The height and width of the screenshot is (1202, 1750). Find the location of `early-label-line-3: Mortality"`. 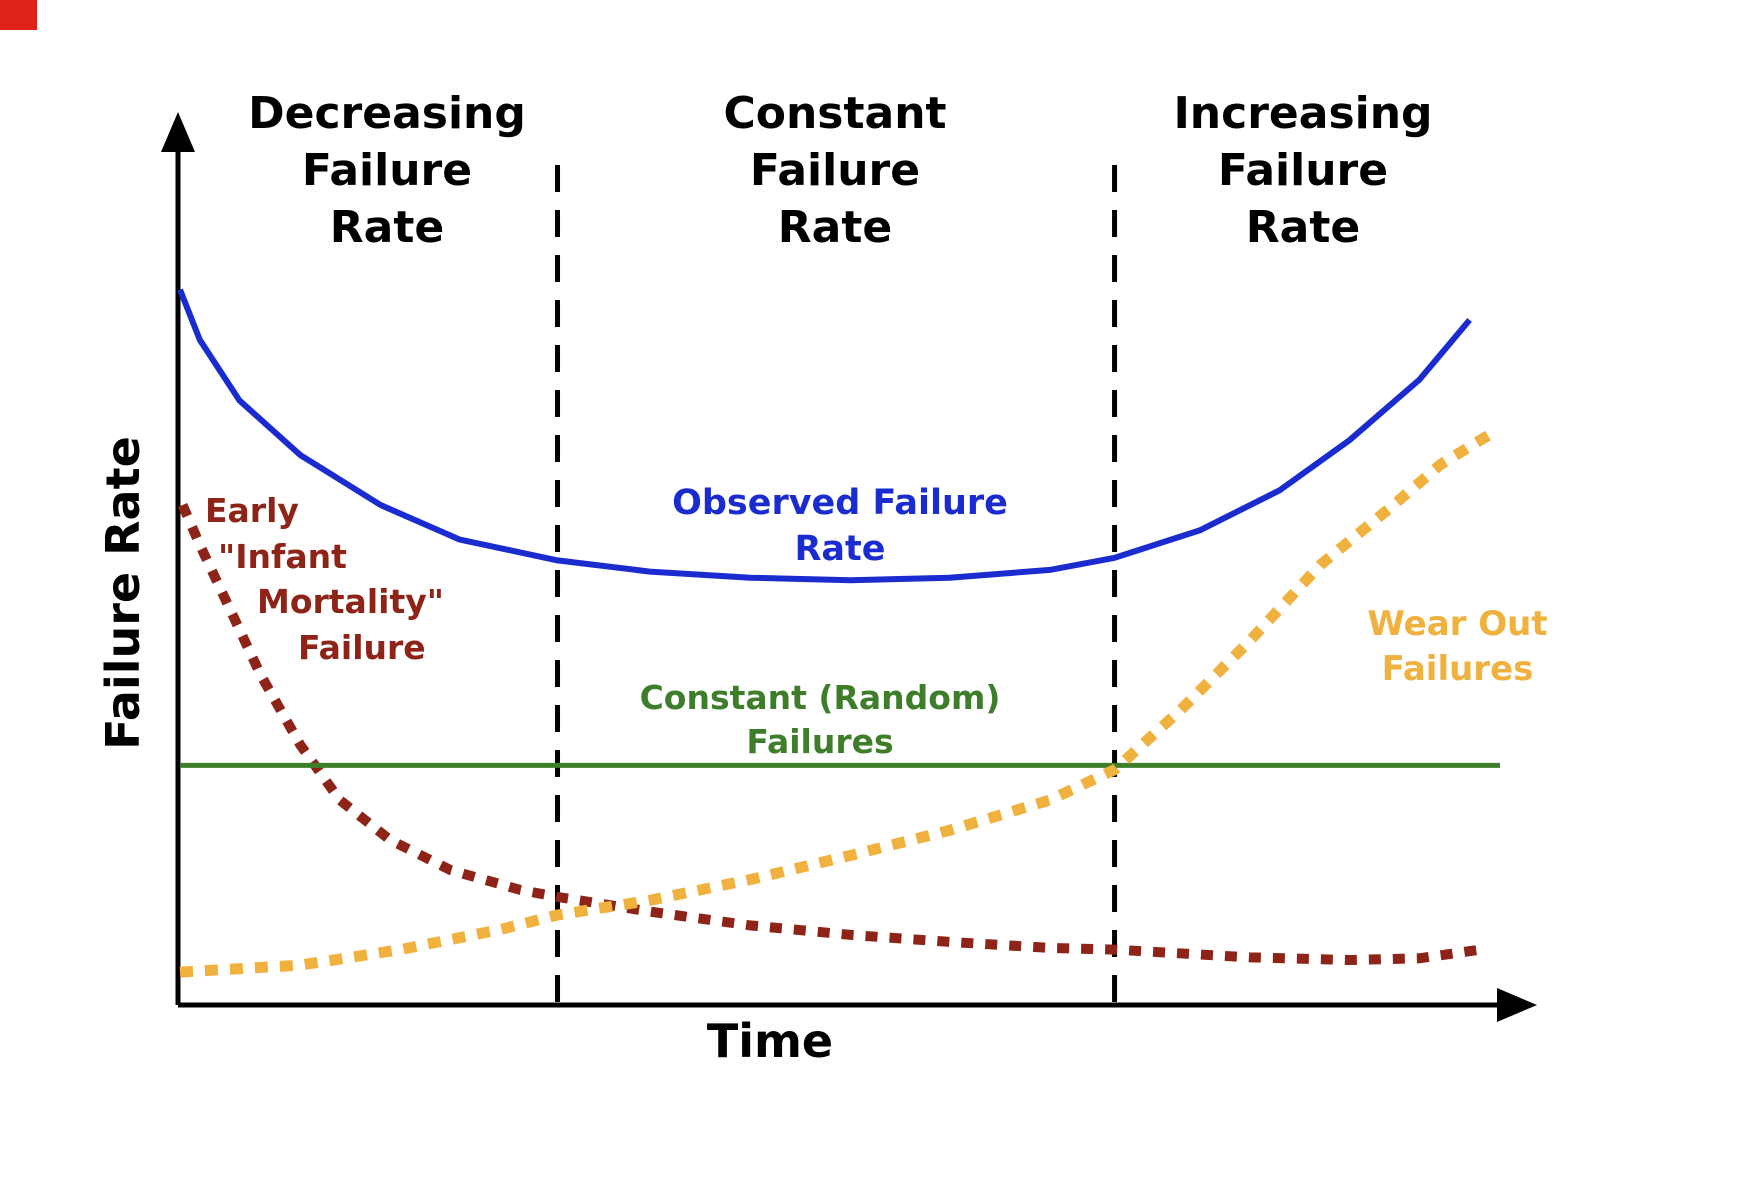

early-label-line-3: Mortality" is located at coordinates (350, 602).